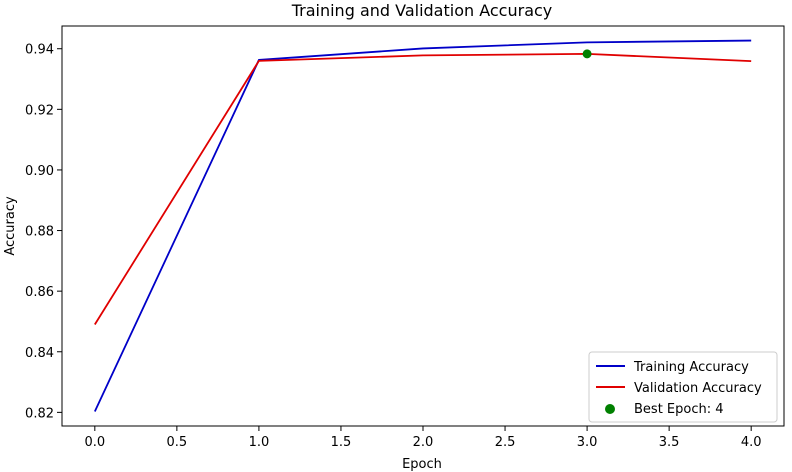  I want to click on x-tick-label: 4.0, so click(751, 442).